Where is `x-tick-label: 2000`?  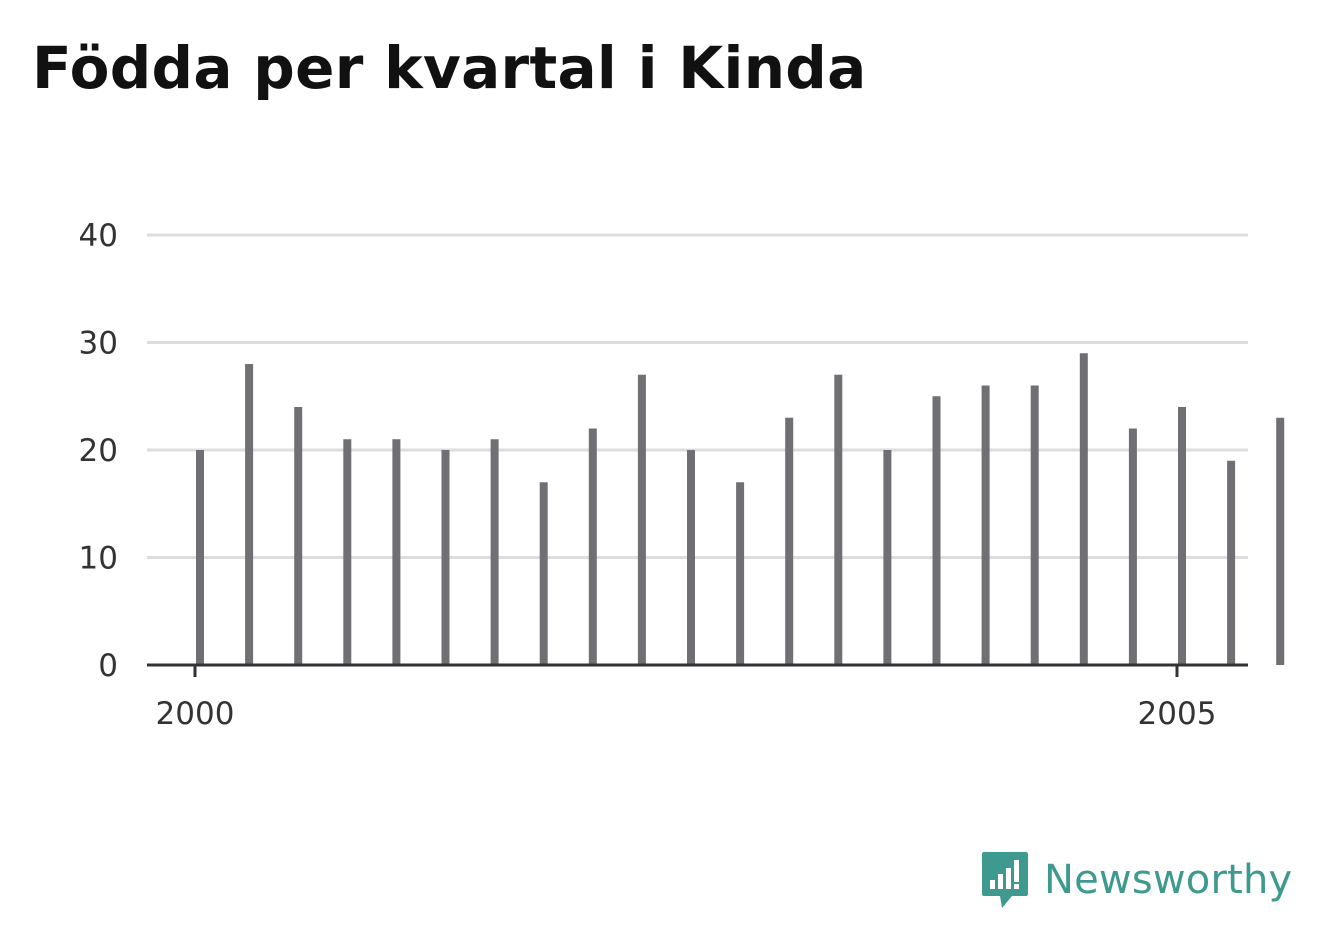 x-tick-label: 2000 is located at coordinates (195, 714).